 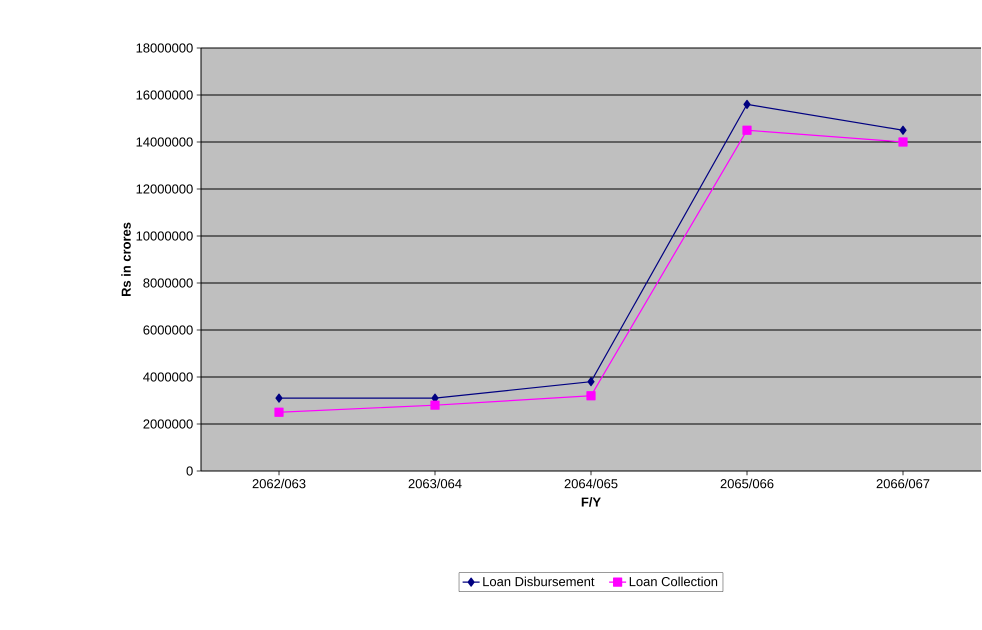 I want to click on x-axis-title: F/Y, so click(x=591, y=502).